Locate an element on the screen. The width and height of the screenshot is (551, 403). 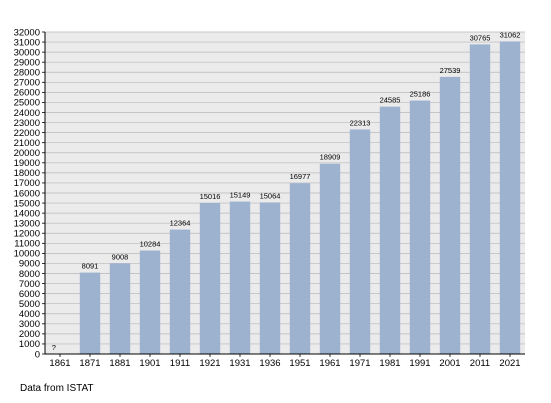
x-tick-label-1961: 1961 is located at coordinates (329, 363).